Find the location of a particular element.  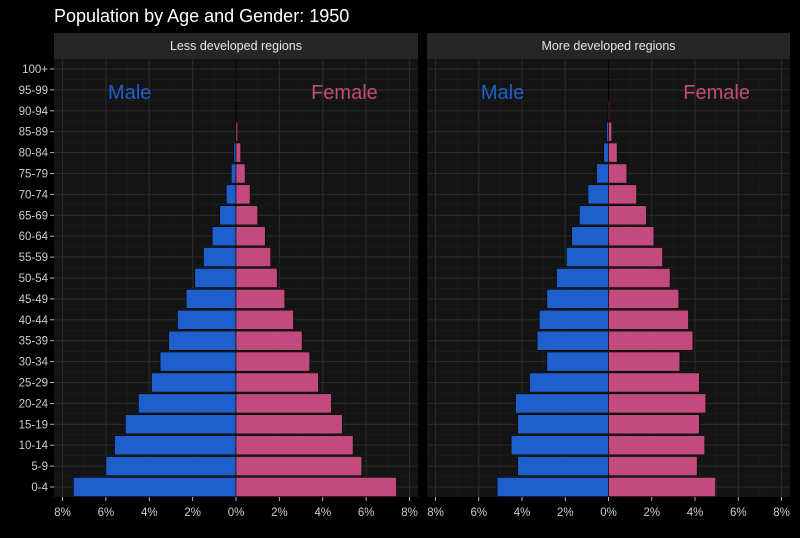

y-tick-label: 30-34 is located at coordinates (34, 363).